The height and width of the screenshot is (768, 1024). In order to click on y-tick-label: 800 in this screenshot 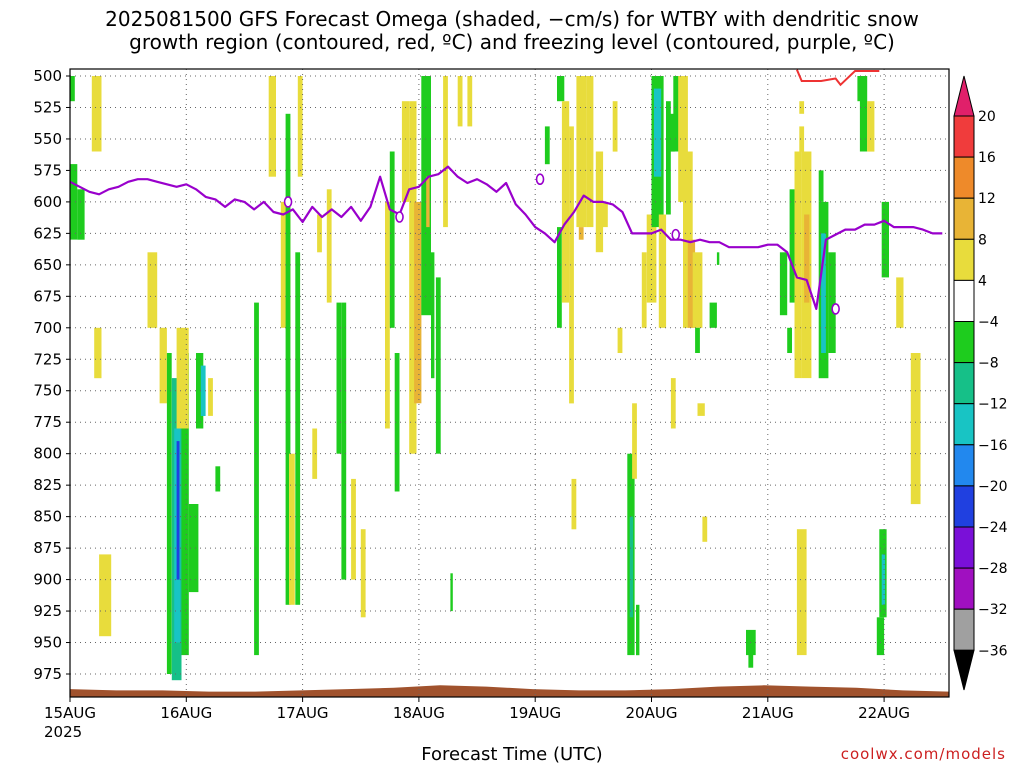, I will do `click(47, 454)`.